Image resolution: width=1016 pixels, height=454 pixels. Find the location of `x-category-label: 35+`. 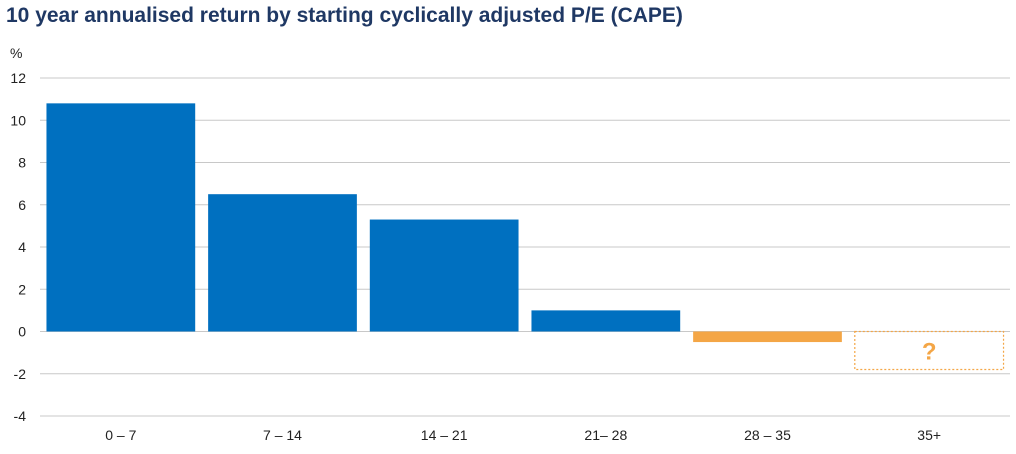

x-category-label: 35+ is located at coordinates (929, 435).